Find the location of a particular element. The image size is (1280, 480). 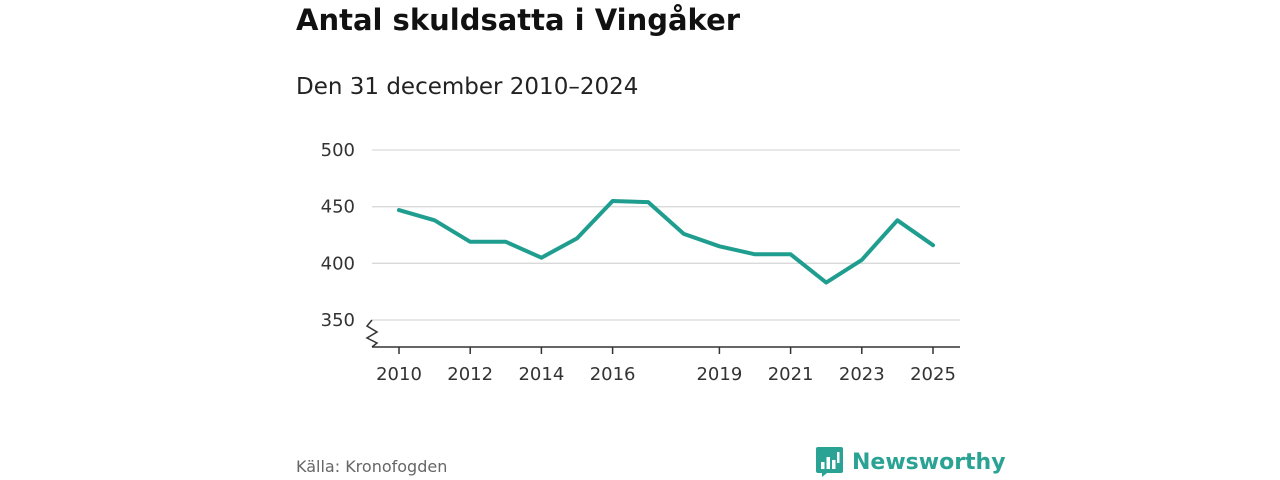

x-tick-label: 2016 is located at coordinates (613, 374).